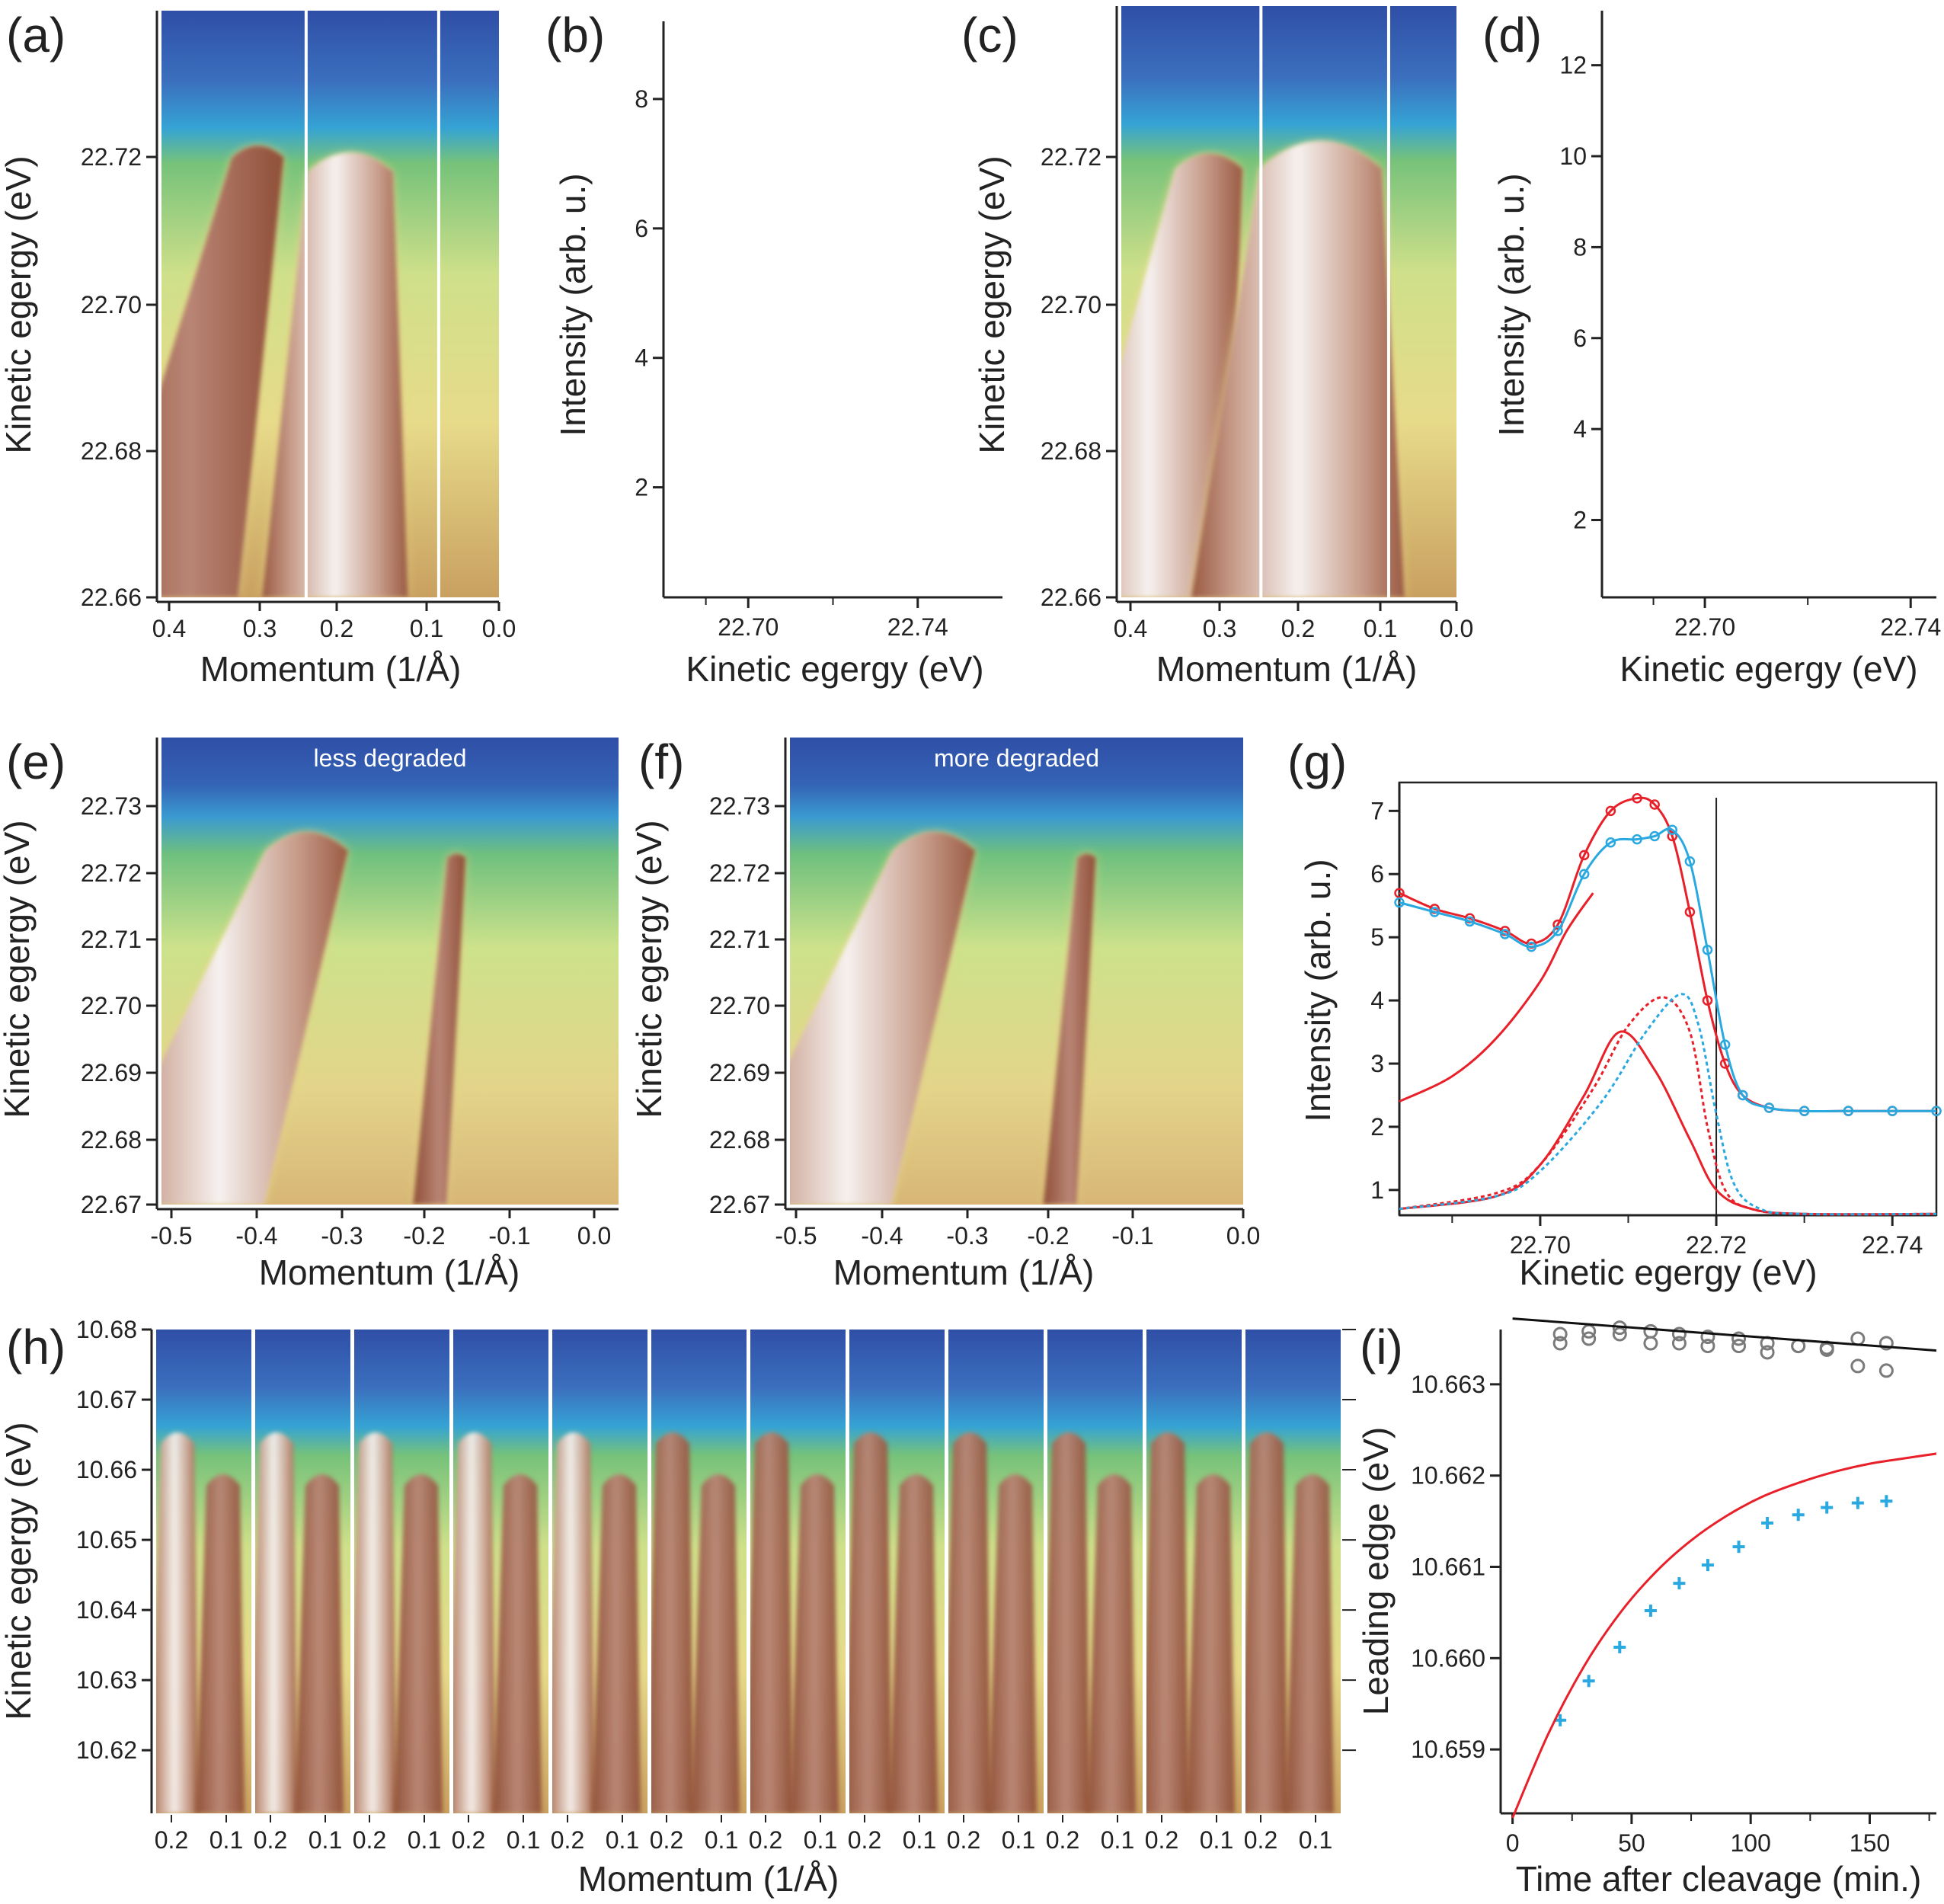 This screenshot has height=1904, width=1944. I want to click on y-tick-label: 22.71, so click(739, 939).